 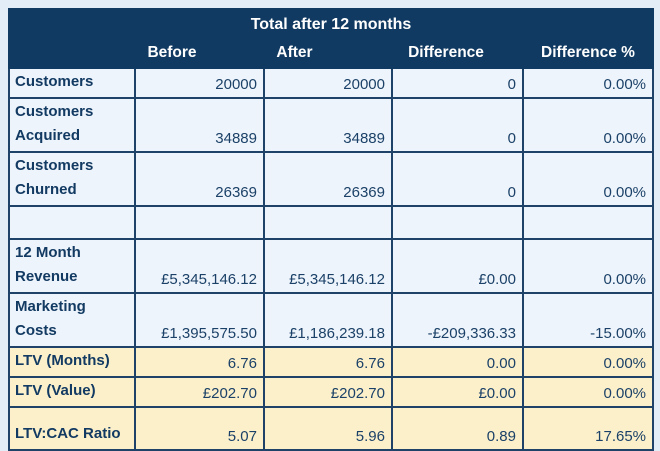 What do you see at coordinates (328, 266) in the screenshot?
I see `after-cell: £5,345,146.12` at bounding box center [328, 266].